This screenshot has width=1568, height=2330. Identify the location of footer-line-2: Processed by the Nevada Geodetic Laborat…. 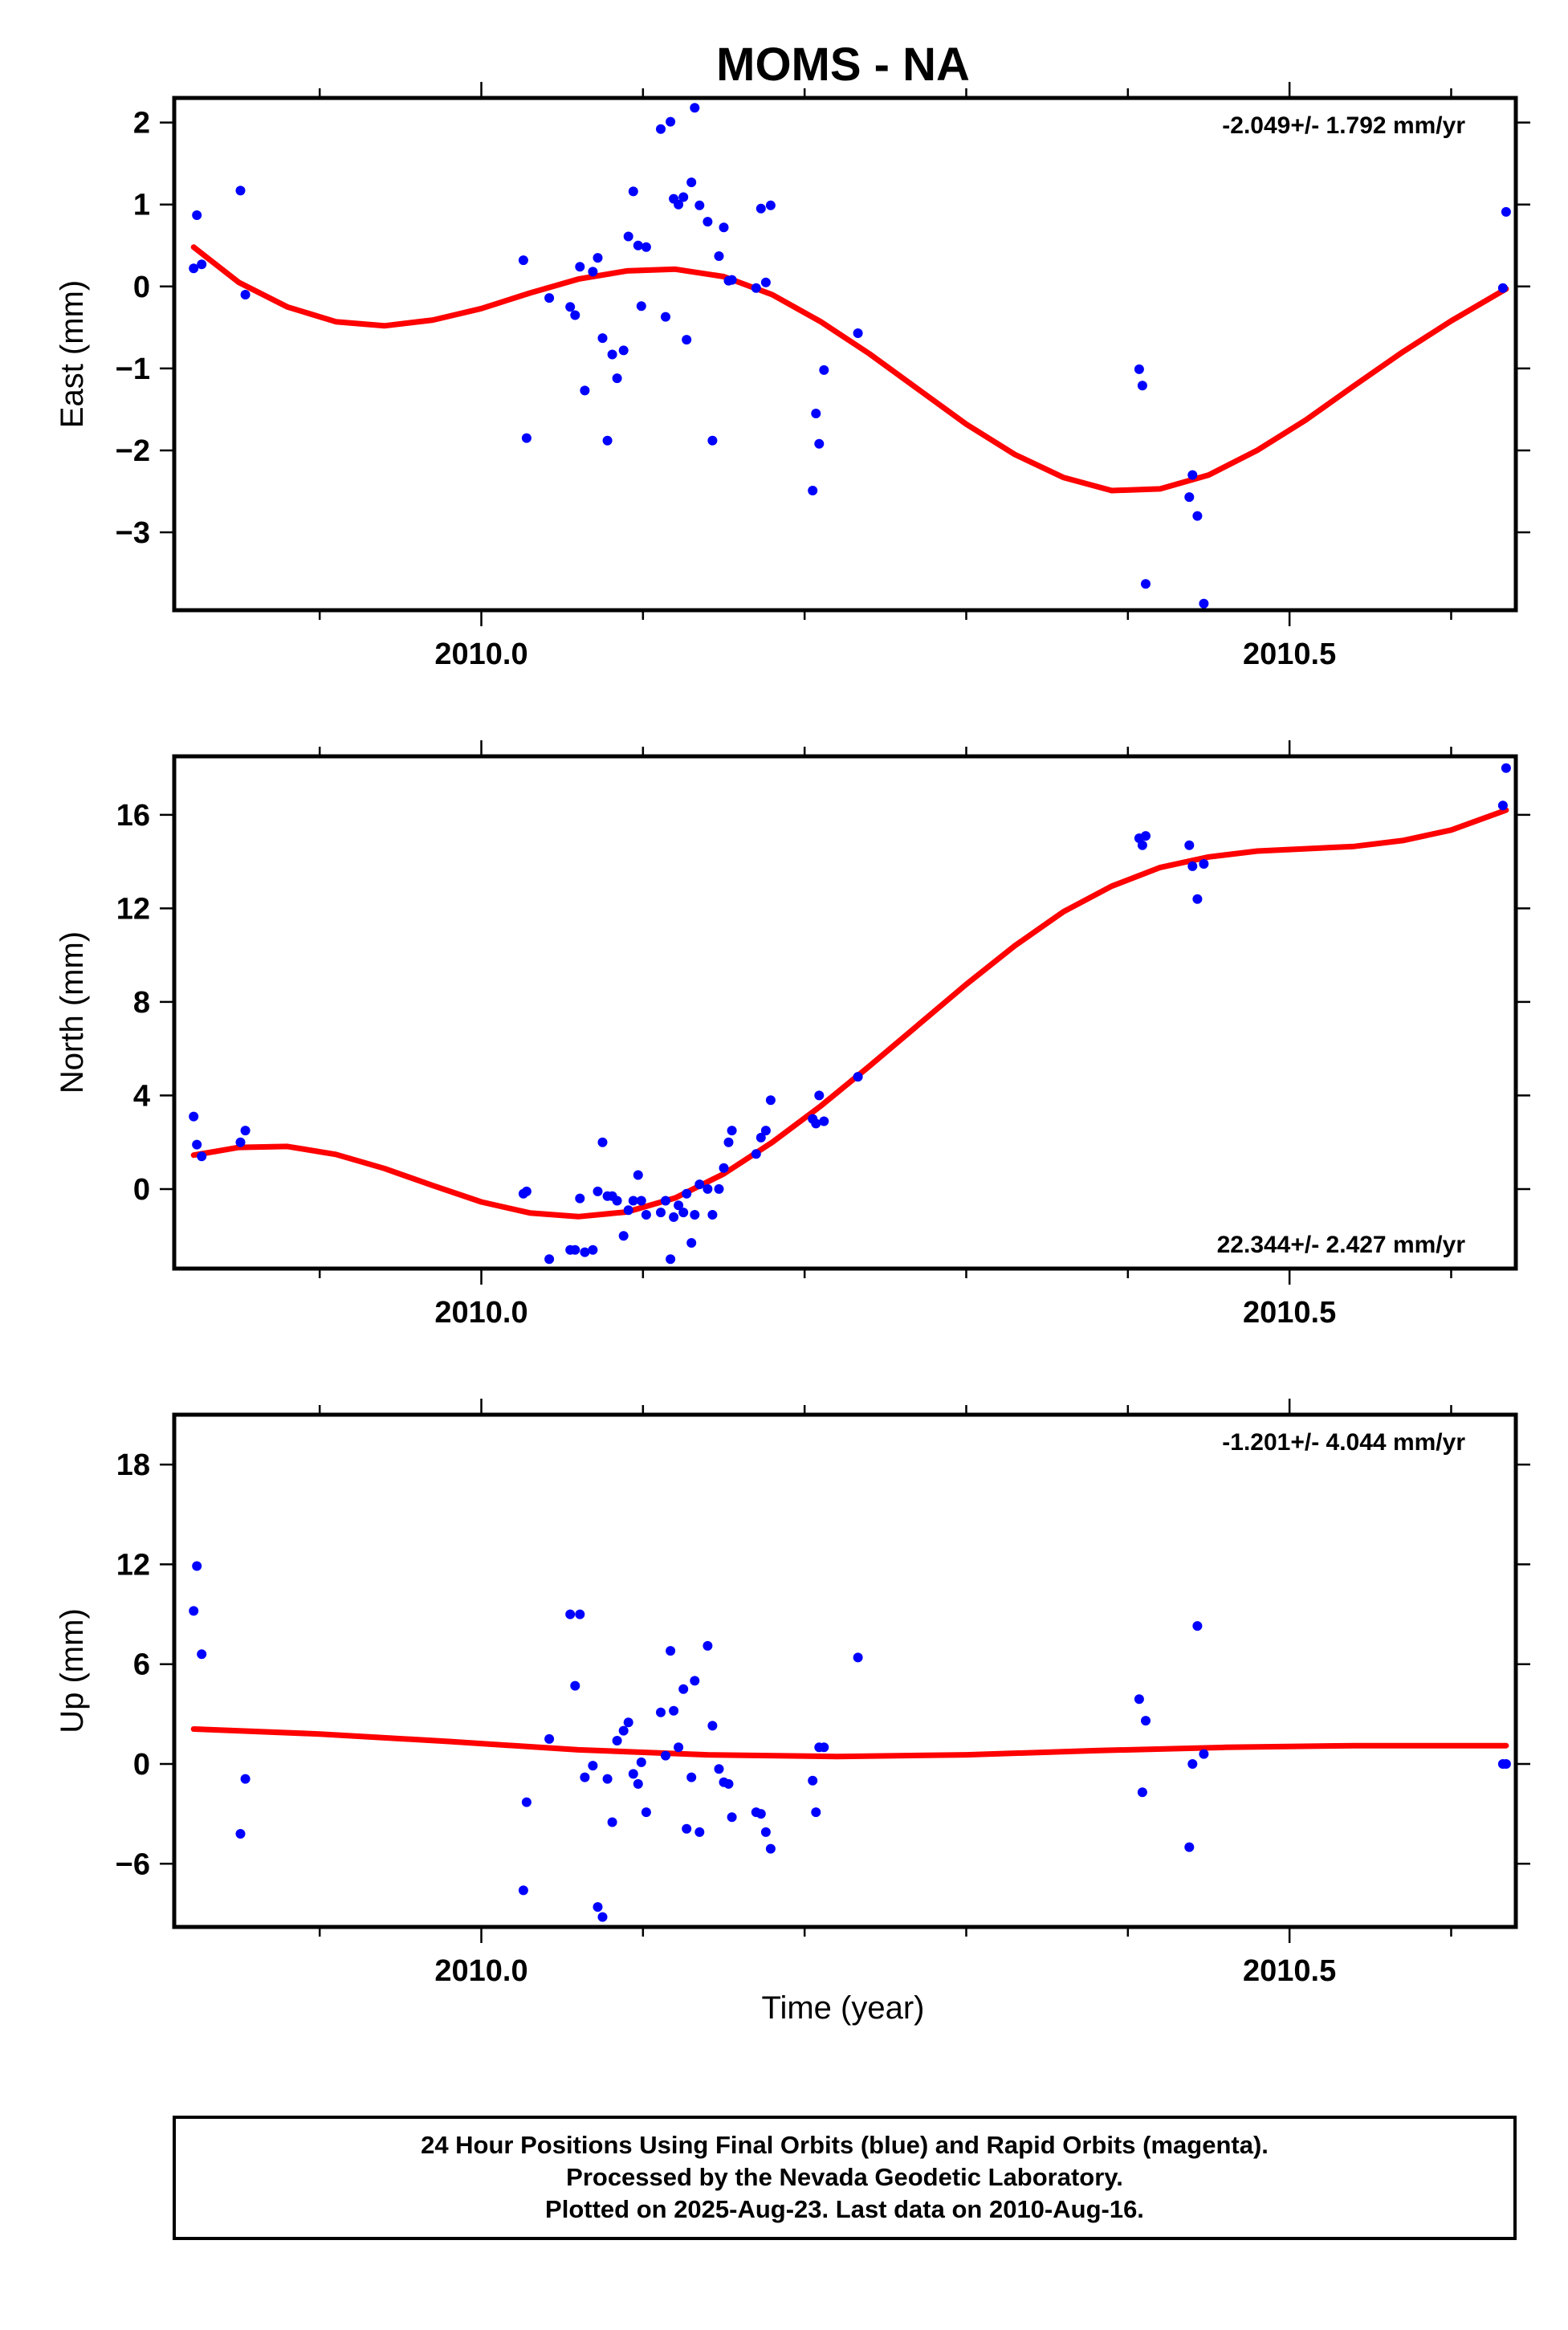
(844, 2177).